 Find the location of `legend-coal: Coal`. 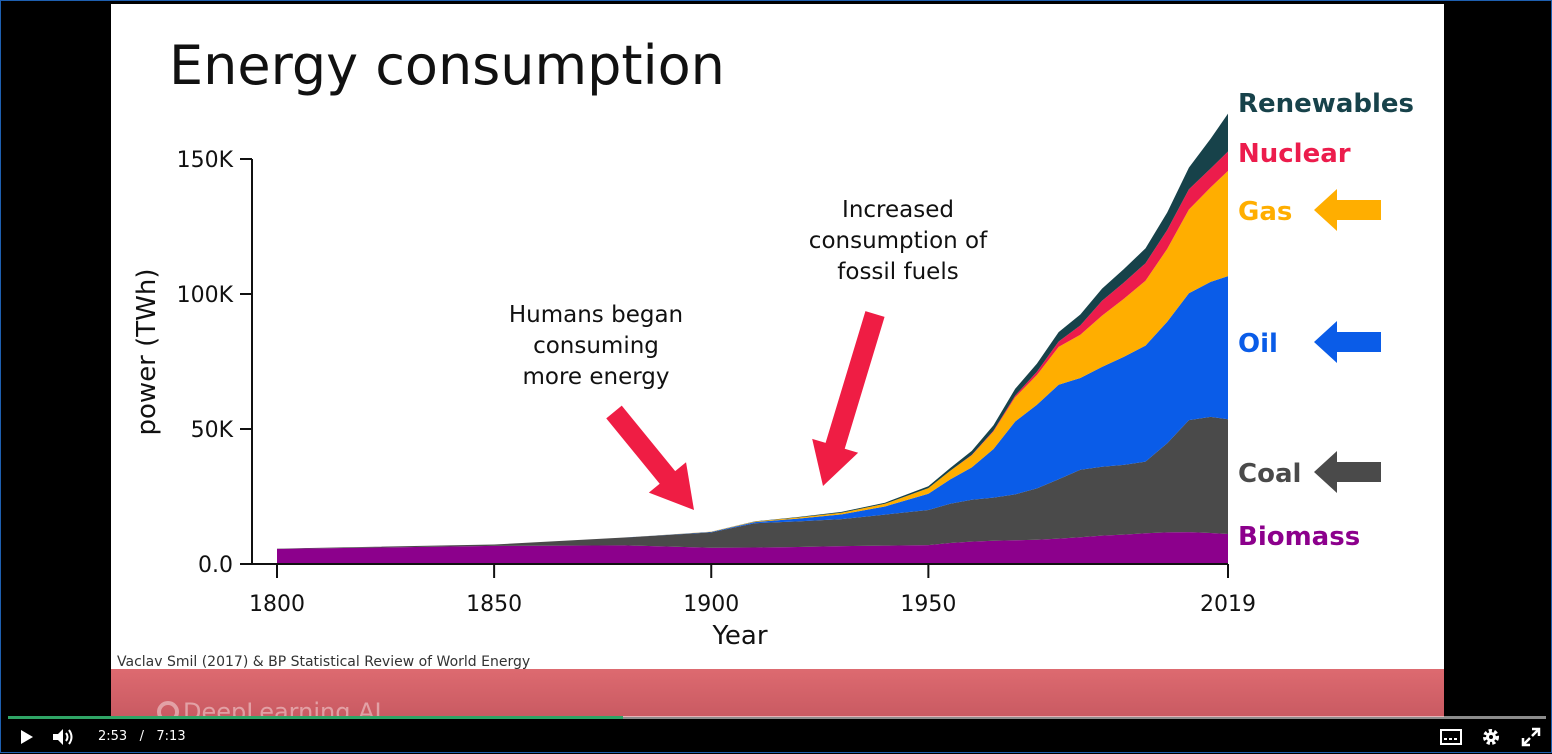

legend-coal: Coal is located at coordinates (1269, 474).